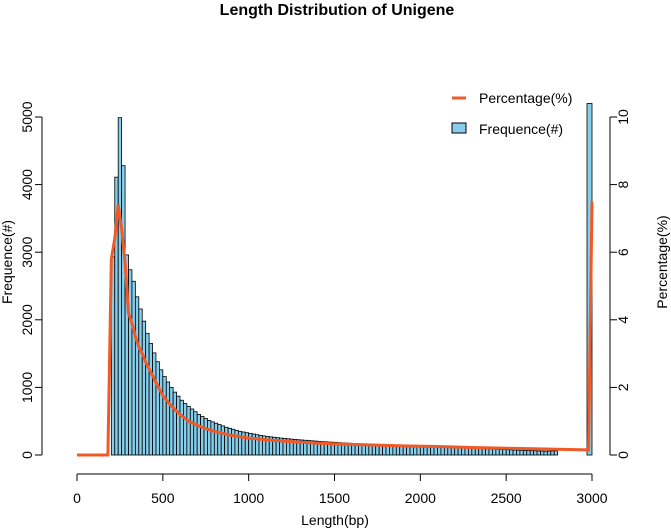  I want to click on x-axis-label: Length(bp), so click(335, 520).